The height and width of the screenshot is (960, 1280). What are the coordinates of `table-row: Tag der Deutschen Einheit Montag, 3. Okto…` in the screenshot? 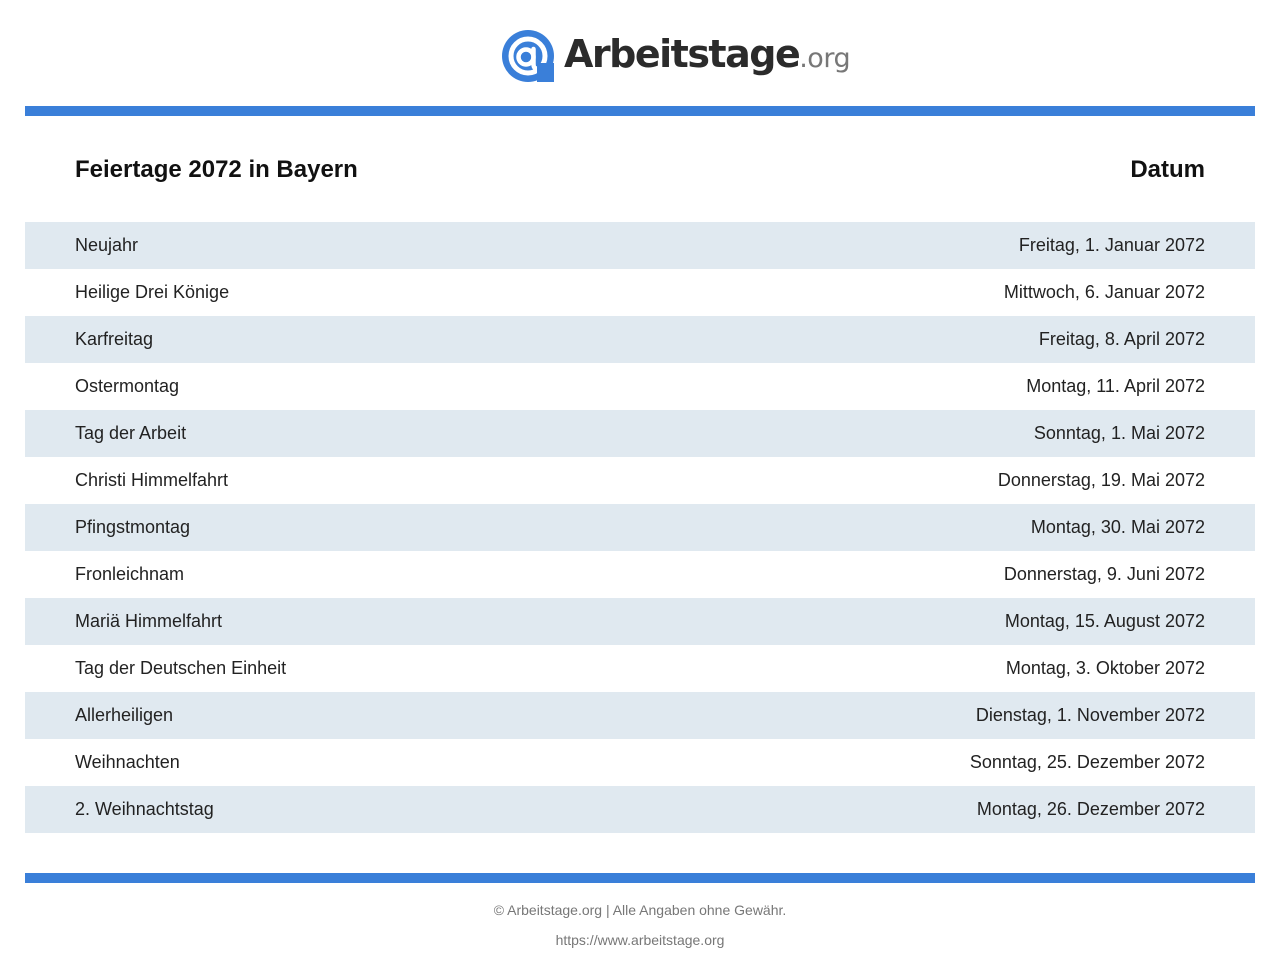 It's located at (640, 668).